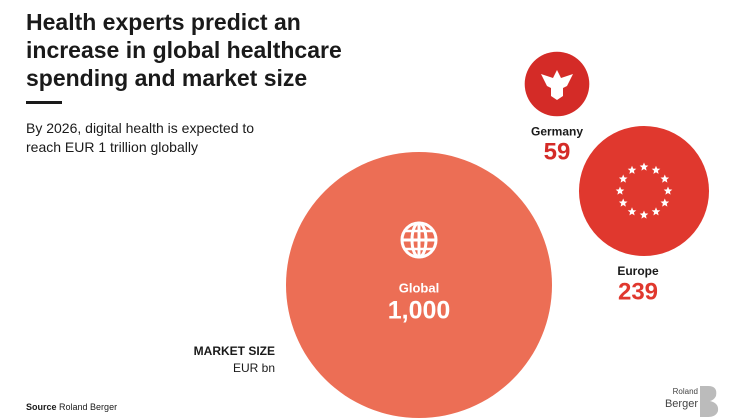  What do you see at coordinates (638, 271) in the screenshot?
I see `category-label: Europe` at bounding box center [638, 271].